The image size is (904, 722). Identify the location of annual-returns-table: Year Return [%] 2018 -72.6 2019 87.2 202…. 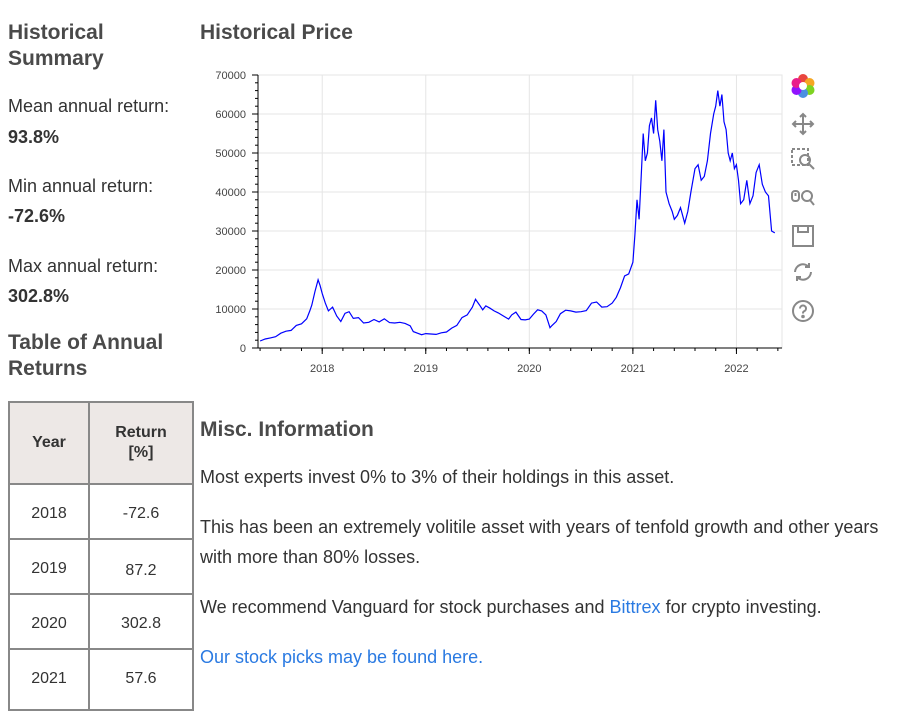
(101, 556).